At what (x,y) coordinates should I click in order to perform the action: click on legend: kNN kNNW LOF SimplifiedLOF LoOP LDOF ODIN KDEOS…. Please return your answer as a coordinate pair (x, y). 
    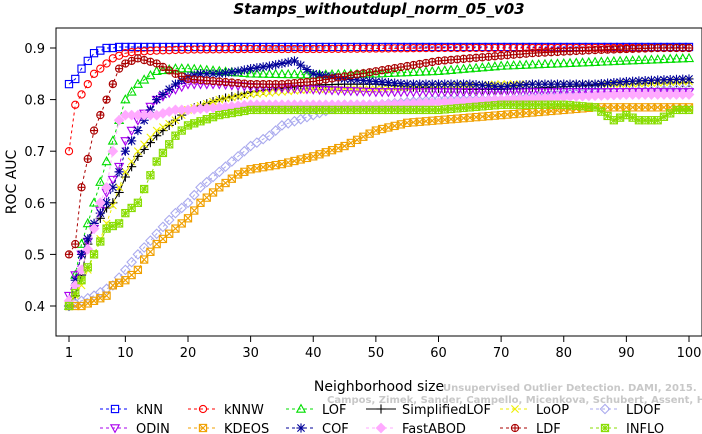
    Looking at the image, I should click on (382, 418).